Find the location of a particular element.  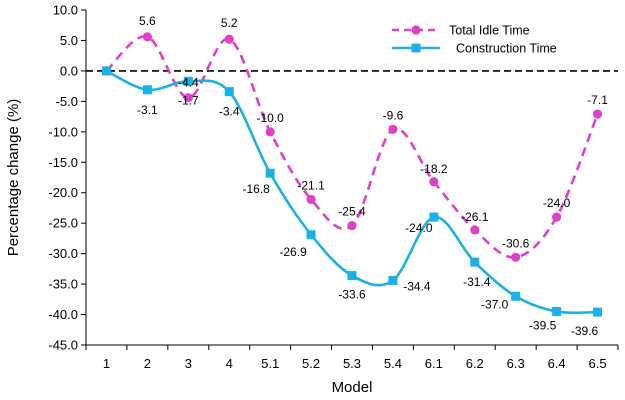

legend-label-construction-time: Construction Time is located at coordinates (506, 49).